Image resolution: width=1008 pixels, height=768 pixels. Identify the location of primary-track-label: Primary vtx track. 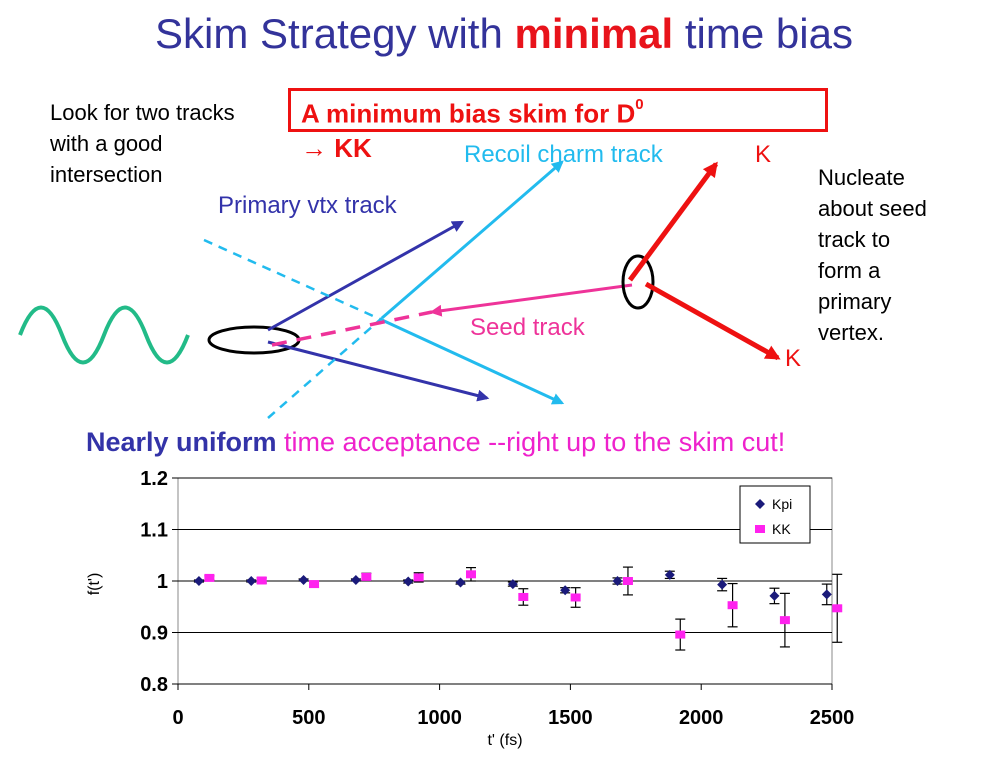
(307, 205).